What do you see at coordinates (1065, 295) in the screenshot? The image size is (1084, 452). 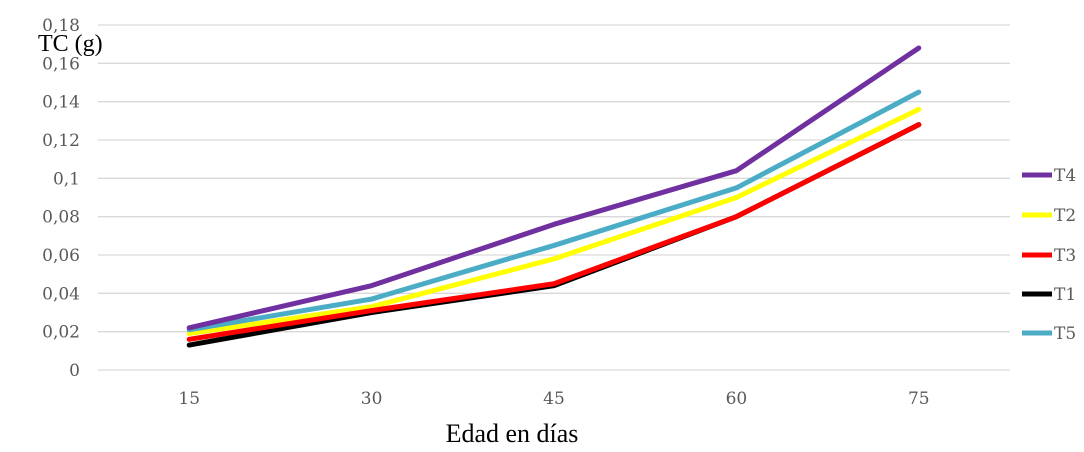 I see `legend-label-t1: T1` at bounding box center [1065, 295].